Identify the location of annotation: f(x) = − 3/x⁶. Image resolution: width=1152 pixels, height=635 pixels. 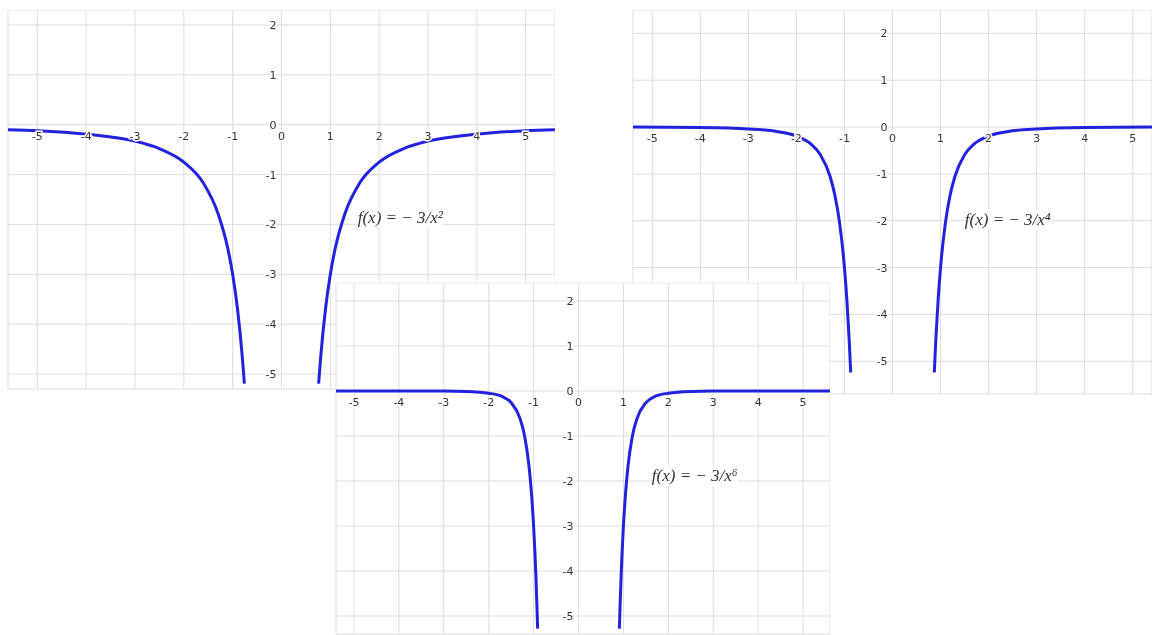
(694, 476).